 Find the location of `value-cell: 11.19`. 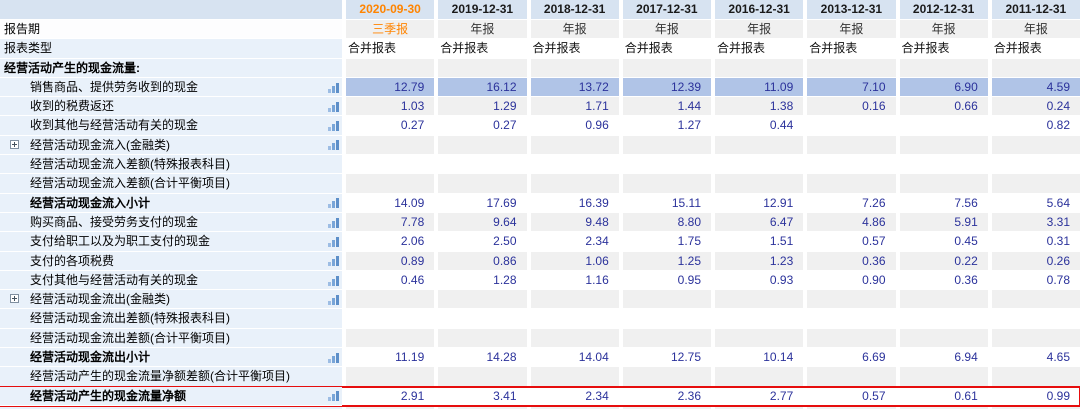

value-cell: 11.19 is located at coordinates (390, 358).